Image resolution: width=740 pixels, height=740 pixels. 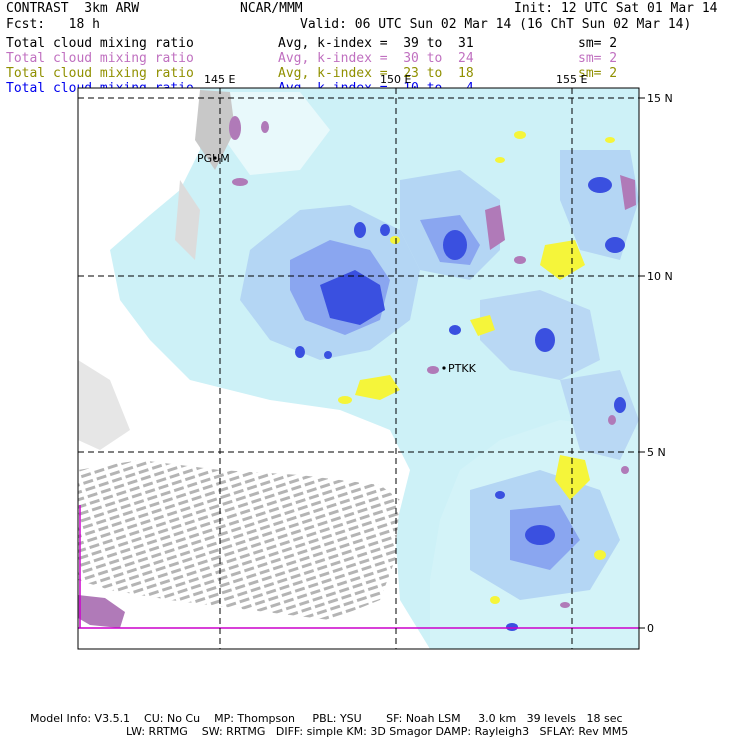 I want to click on field-sm-2: sm= 2, so click(x=598, y=58).